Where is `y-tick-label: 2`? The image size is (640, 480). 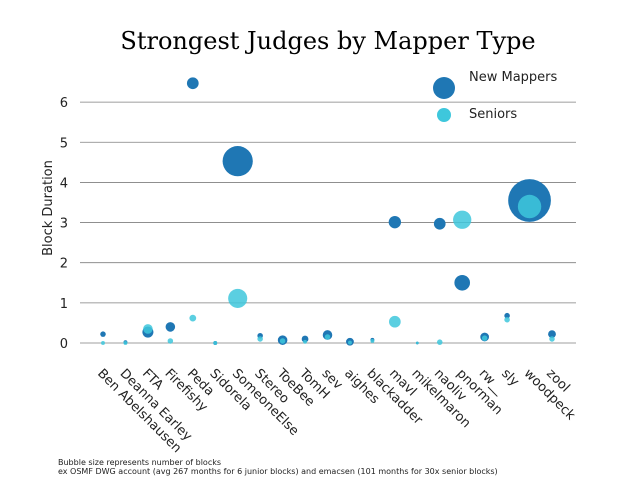 y-tick-label: 2 is located at coordinates (64, 264).